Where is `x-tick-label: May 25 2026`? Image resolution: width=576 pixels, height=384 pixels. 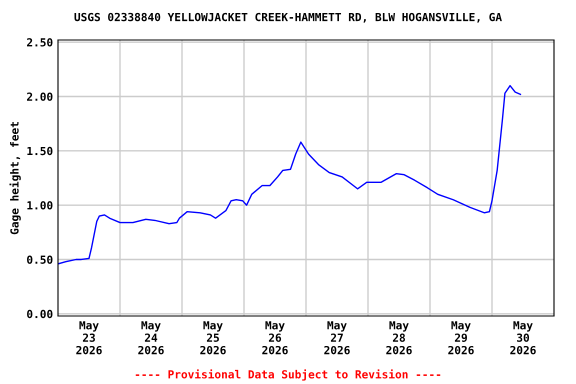
x-tick-label: May 25 2026 is located at coordinates (213, 337).